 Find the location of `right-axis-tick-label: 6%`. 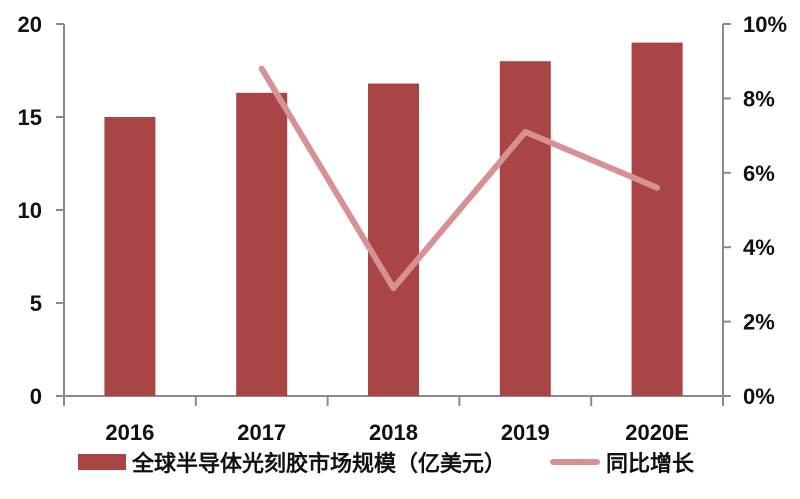

right-axis-tick-label: 6% is located at coordinates (759, 173).